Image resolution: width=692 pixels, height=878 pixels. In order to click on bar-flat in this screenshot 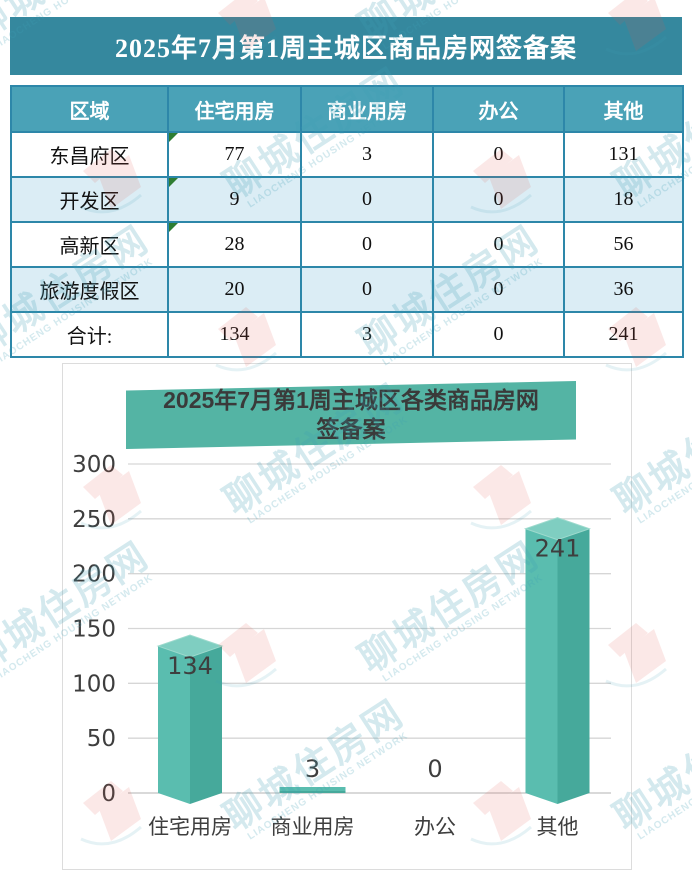, I will do `click(312, 789)`.